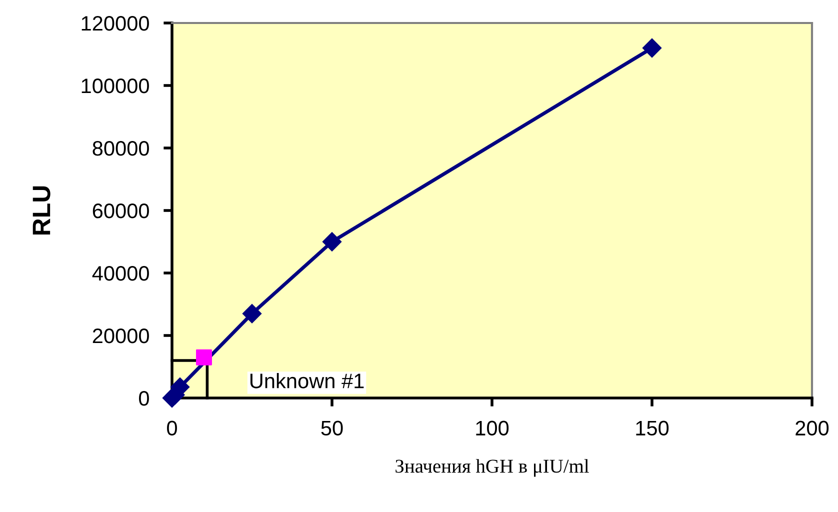 The image size is (838, 512). Describe the element at coordinates (307, 380) in the screenshot. I see `annotation: Unknown #1` at that location.